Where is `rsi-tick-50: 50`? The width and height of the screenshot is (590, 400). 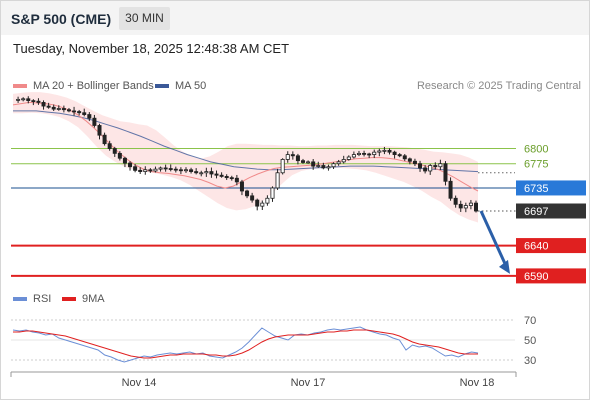
rsi-tick-50: 50 is located at coordinates (530, 341).